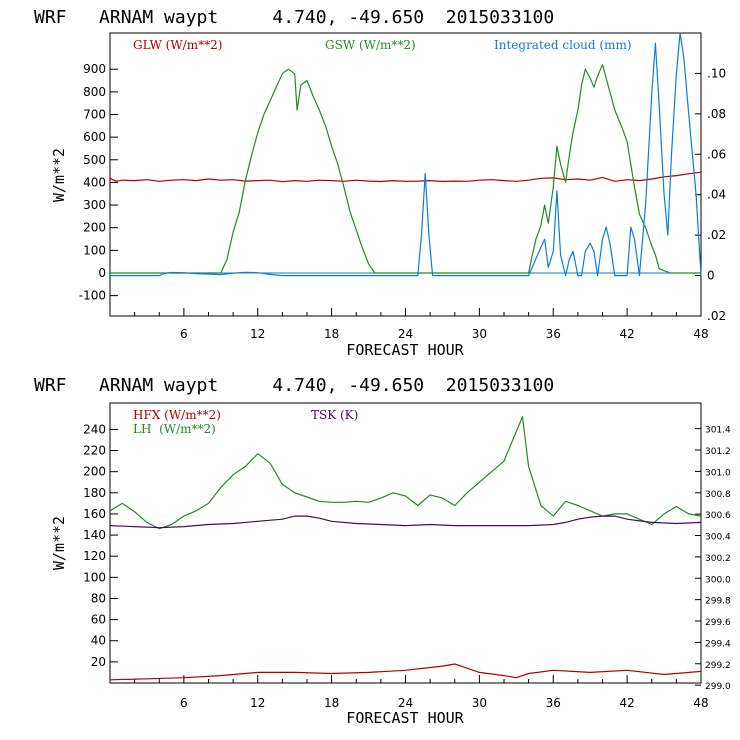 This screenshot has height=740, width=740. Describe the element at coordinates (94, 451) in the screenshot. I see `y-tick-label: 220` at that location.